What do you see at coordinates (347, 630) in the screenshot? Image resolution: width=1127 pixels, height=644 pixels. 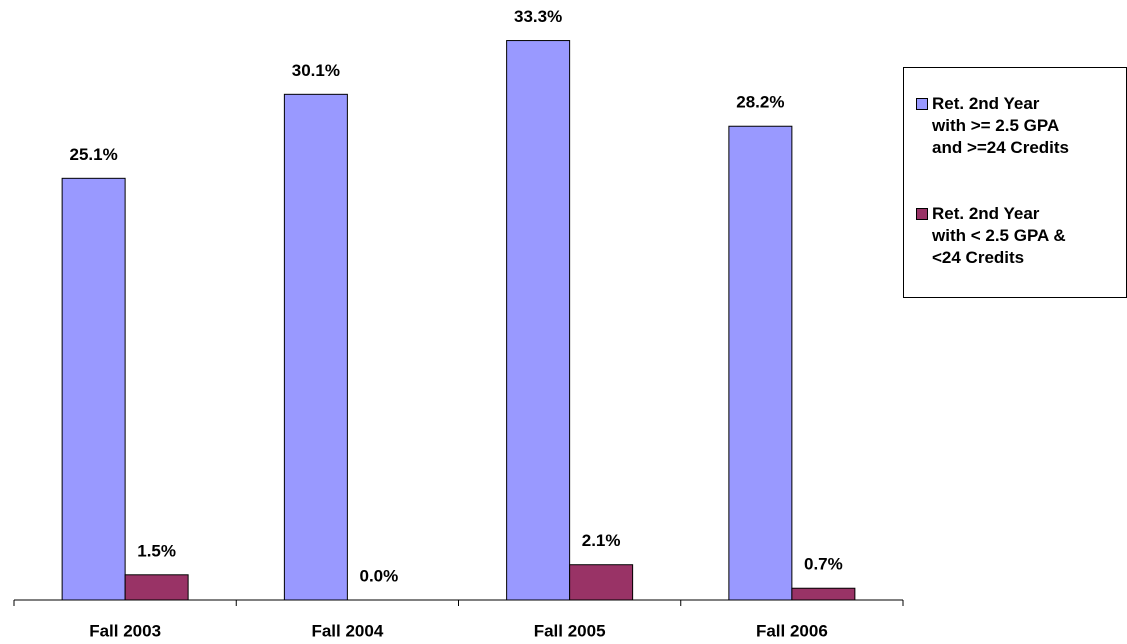 I see `x-tick-label: Fall 2004` at bounding box center [347, 630].